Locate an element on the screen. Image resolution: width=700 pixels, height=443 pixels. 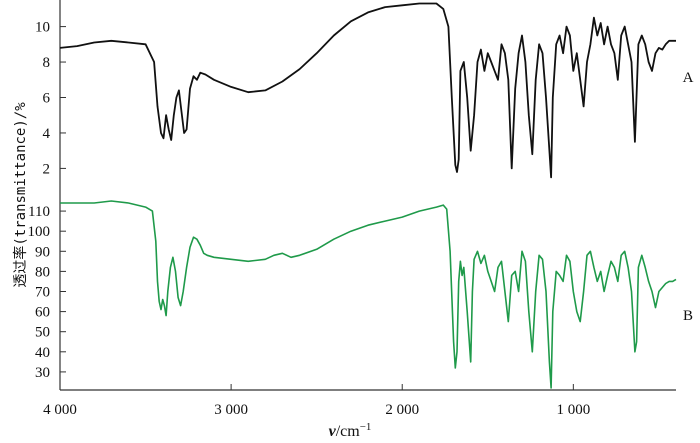
y-tick-label-a: 4 is located at coordinates (47, 134).